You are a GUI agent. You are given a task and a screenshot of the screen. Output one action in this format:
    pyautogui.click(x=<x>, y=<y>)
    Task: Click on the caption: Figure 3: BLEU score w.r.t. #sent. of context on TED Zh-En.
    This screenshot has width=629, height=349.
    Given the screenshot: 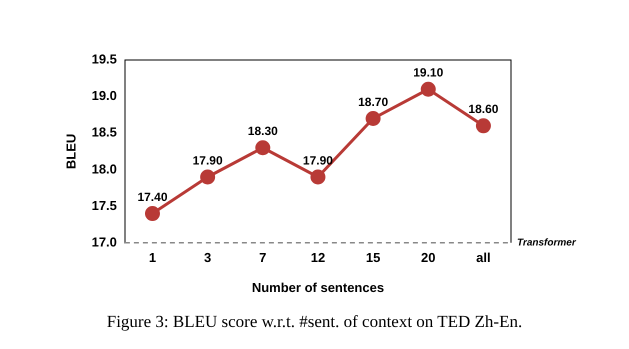 What is the action you would take?
    pyautogui.click(x=315, y=322)
    